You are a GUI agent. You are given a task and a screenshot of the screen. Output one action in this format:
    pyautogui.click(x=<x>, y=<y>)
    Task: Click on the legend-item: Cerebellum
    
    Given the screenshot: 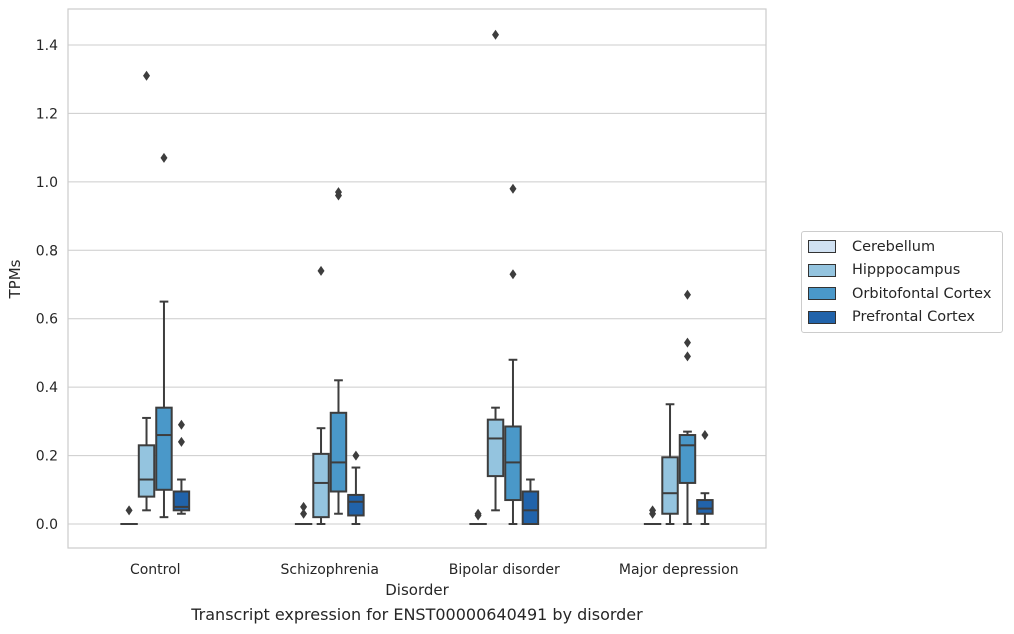 What is the action you would take?
    pyautogui.click(x=902, y=247)
    